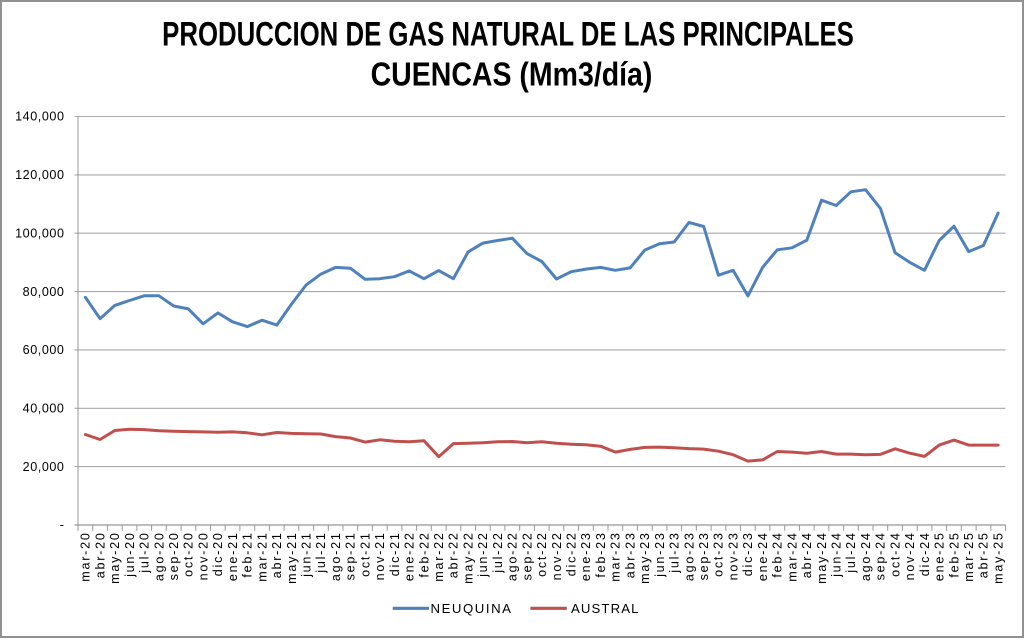  I want to click on svg-text: oct-24, so click(895, 554).